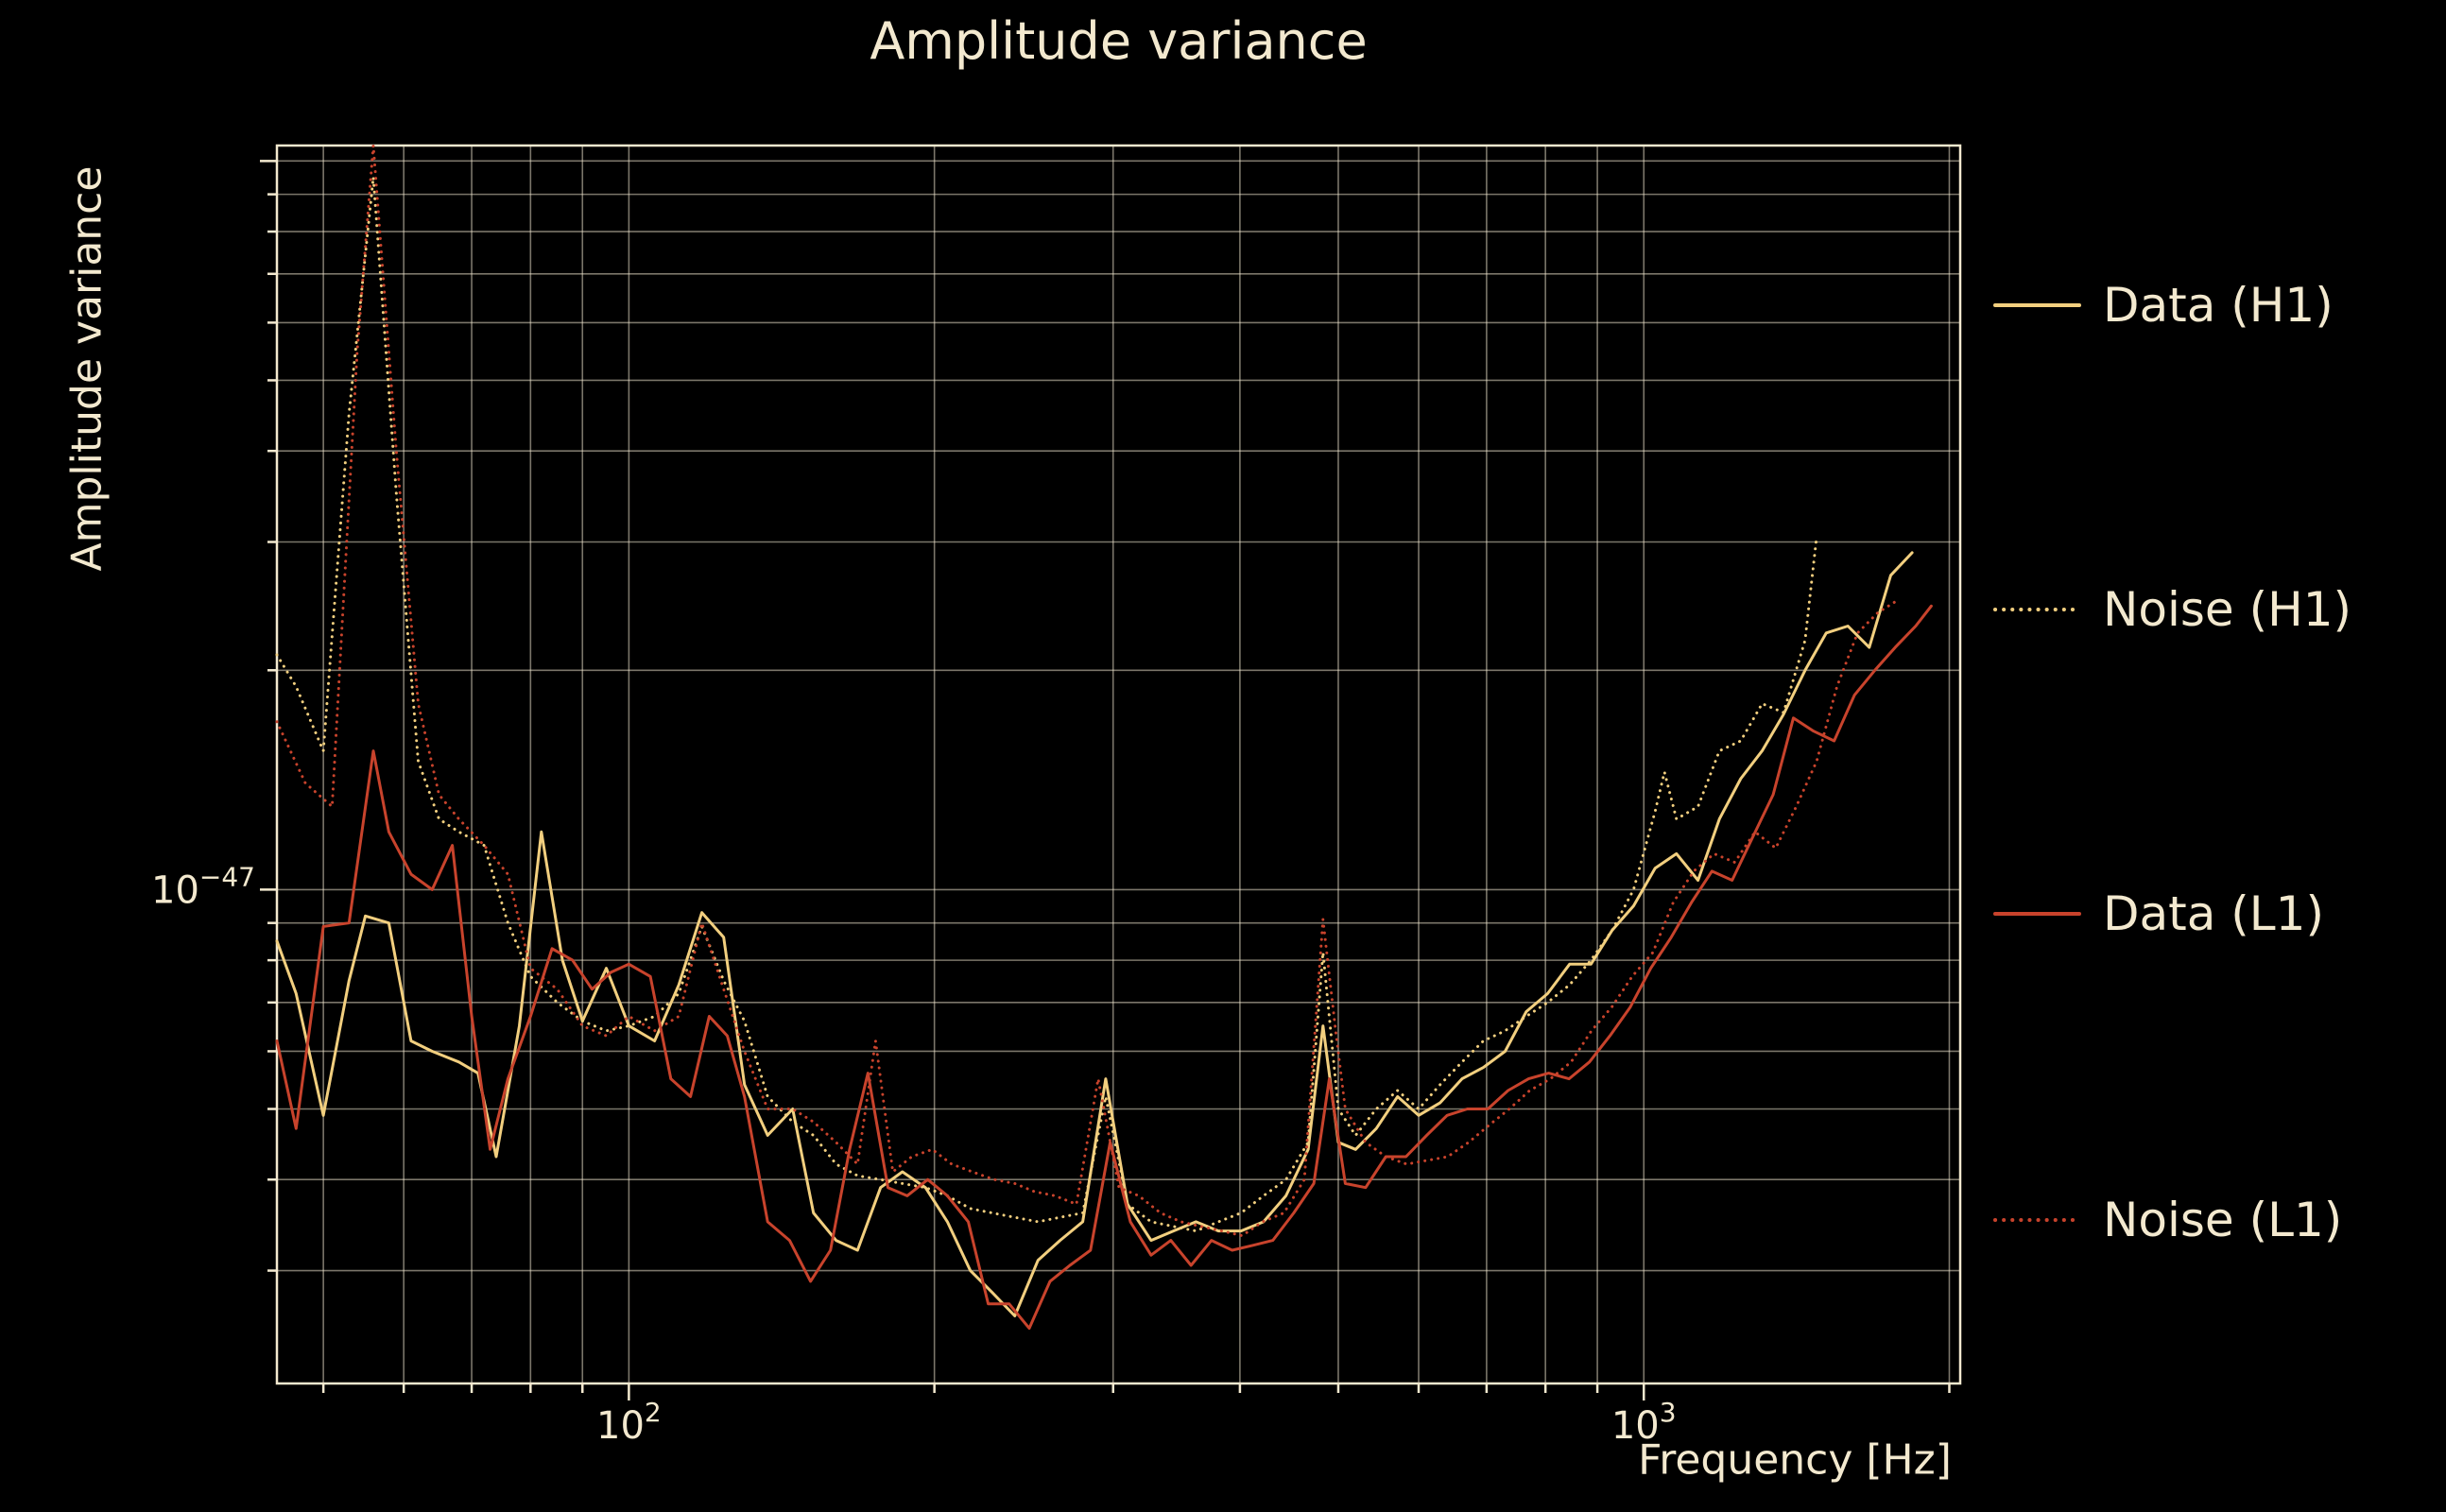  I want to click on x-tick-label: 10³, so click(1644, 1422).